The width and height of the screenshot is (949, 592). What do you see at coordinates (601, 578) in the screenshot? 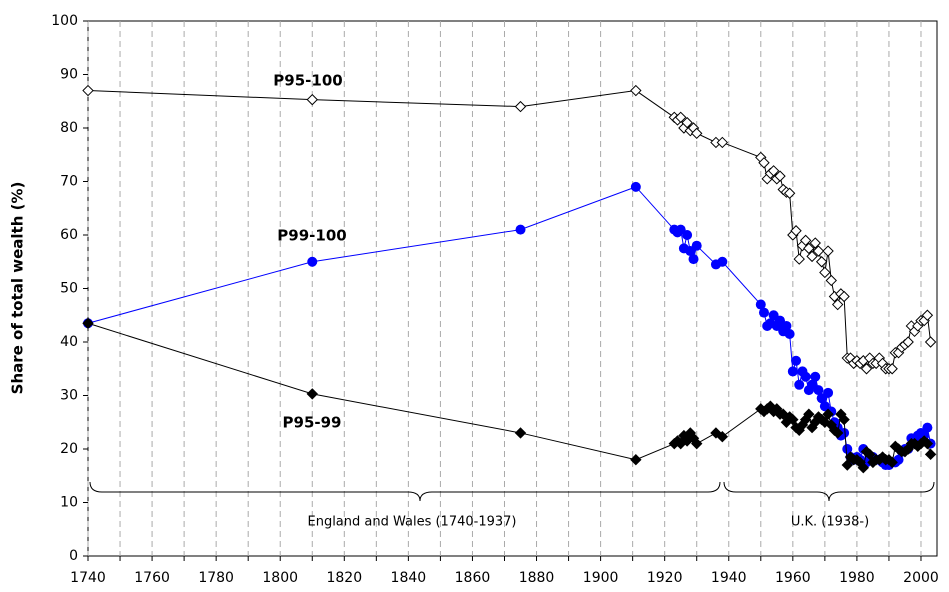
I see `x-tick-label: 1900` at bounding box center [601, 578].